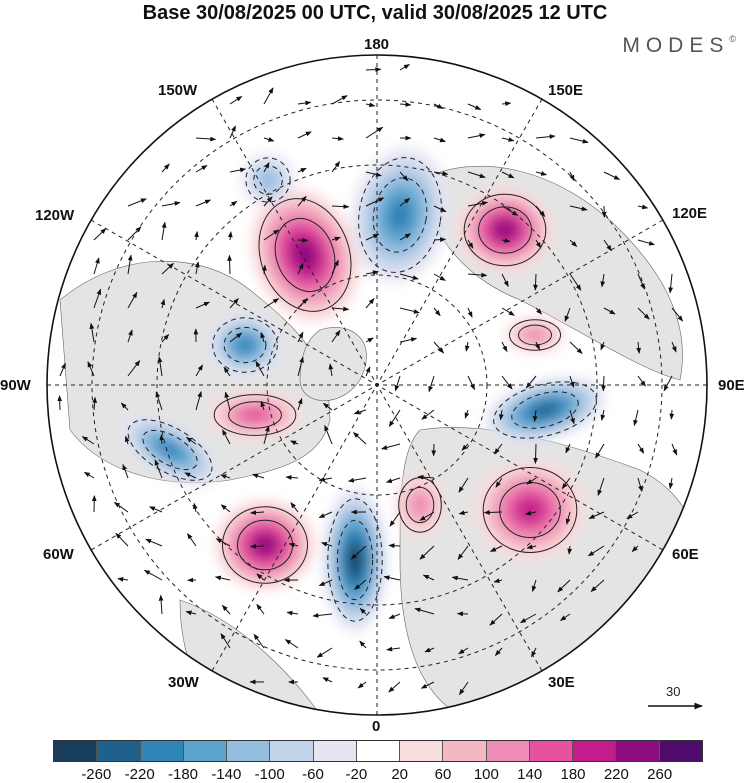  Describe the element at coordinates (376, 726) in the screenshot. I see `label-lon-0: 0` at that location.